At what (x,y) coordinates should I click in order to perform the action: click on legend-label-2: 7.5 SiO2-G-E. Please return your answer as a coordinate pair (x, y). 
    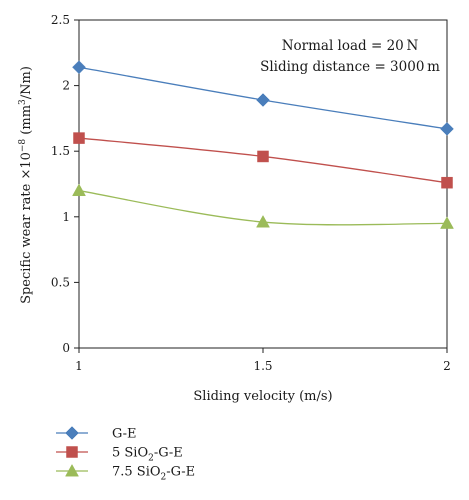
    Looking at the image, I should click on (153, 474).